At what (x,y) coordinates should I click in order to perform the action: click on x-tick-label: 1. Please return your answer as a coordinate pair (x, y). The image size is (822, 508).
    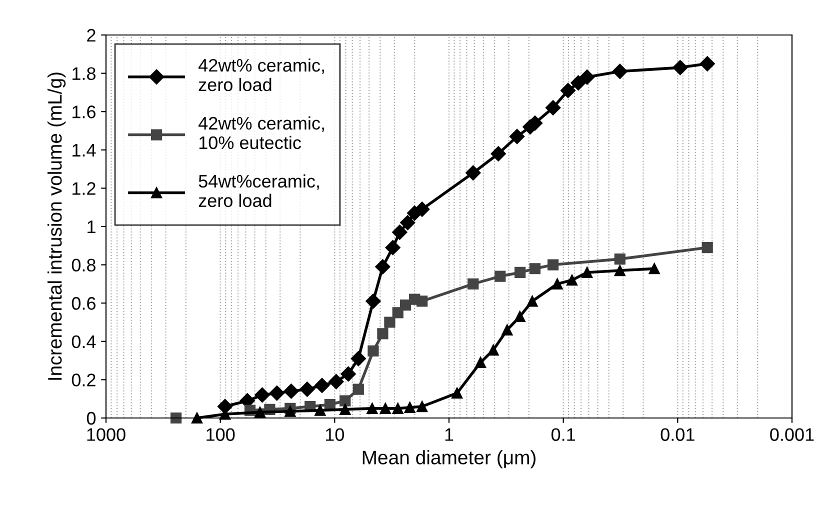
    Looking at the image, I should click on (449, 434).